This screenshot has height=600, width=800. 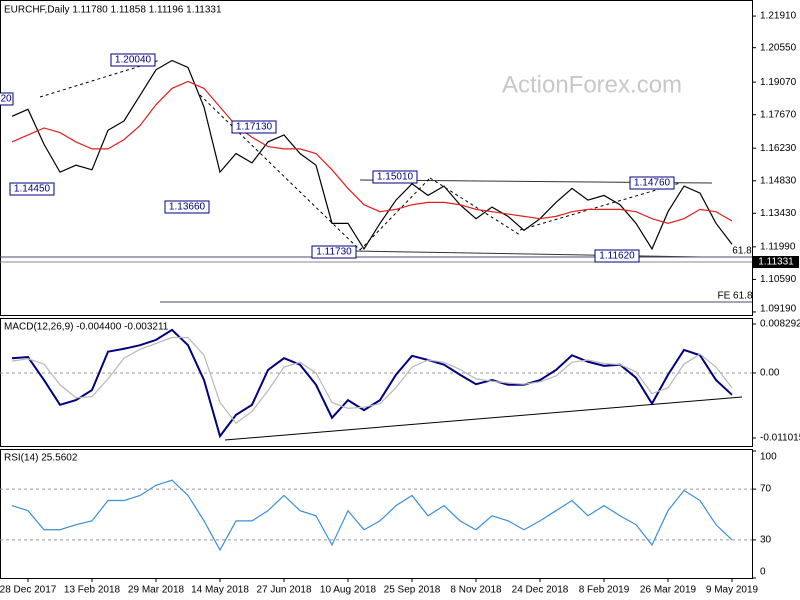 I want to click on macd-trend-line, so click(x=483, y=418).